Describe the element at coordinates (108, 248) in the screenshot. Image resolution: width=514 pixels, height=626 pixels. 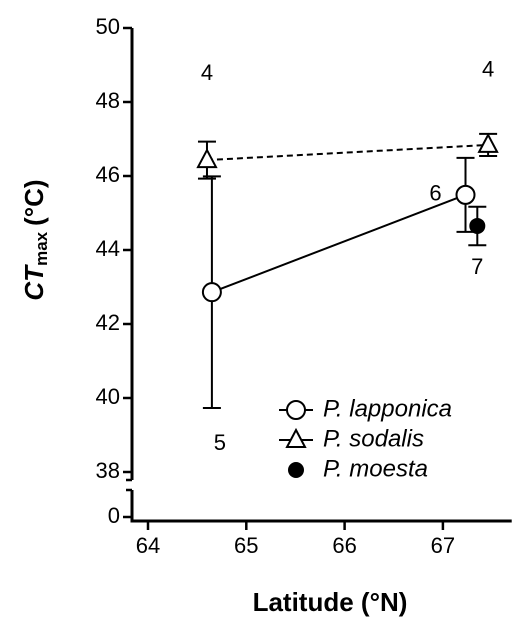
I see `y-tick-label: 44` at that location.